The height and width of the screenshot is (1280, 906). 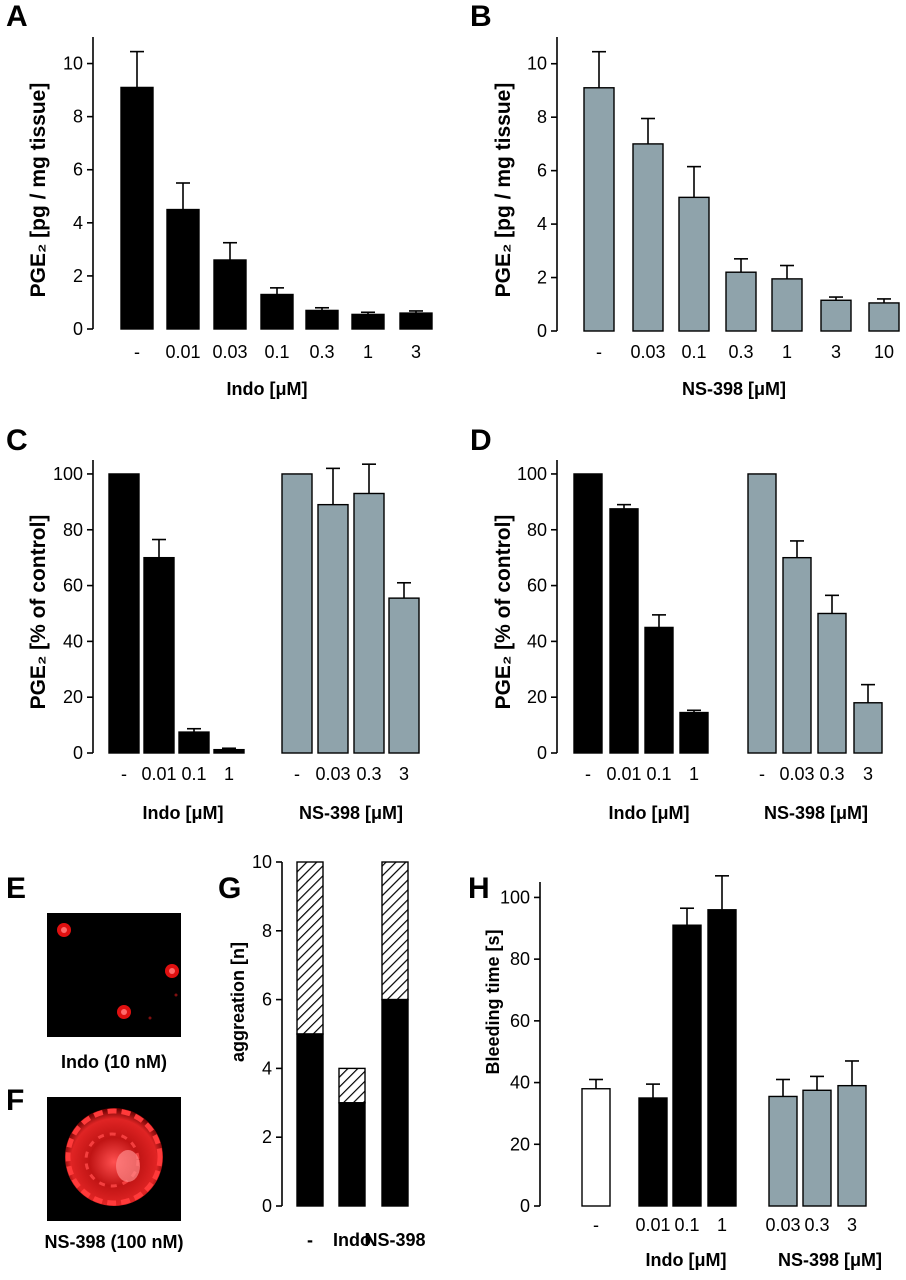 What do you see at coordinates (17, 440) in the screenshot?
I see `panel-letter-c: C` at bounding box center [17, 440].